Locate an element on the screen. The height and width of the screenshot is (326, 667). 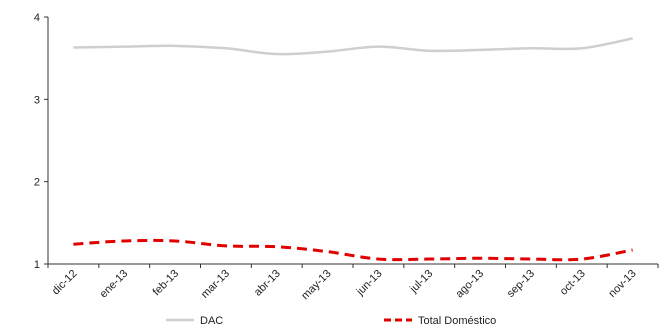
y-tick-label-3: 3 is located at coordinates (37, 100).